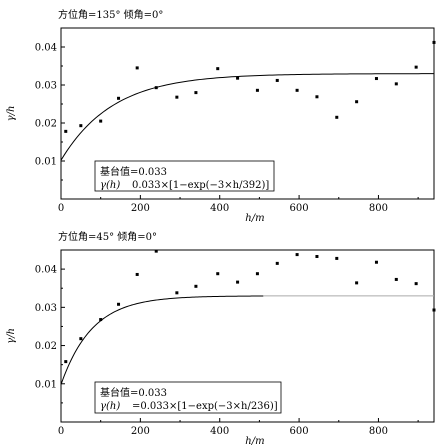 This screenshot has height=445, width=445. Describe the element at coordinates (200, 185) in the screenshot. I see `model-equation: 0.033×[1−exp(−3×h/392)]` at that location.